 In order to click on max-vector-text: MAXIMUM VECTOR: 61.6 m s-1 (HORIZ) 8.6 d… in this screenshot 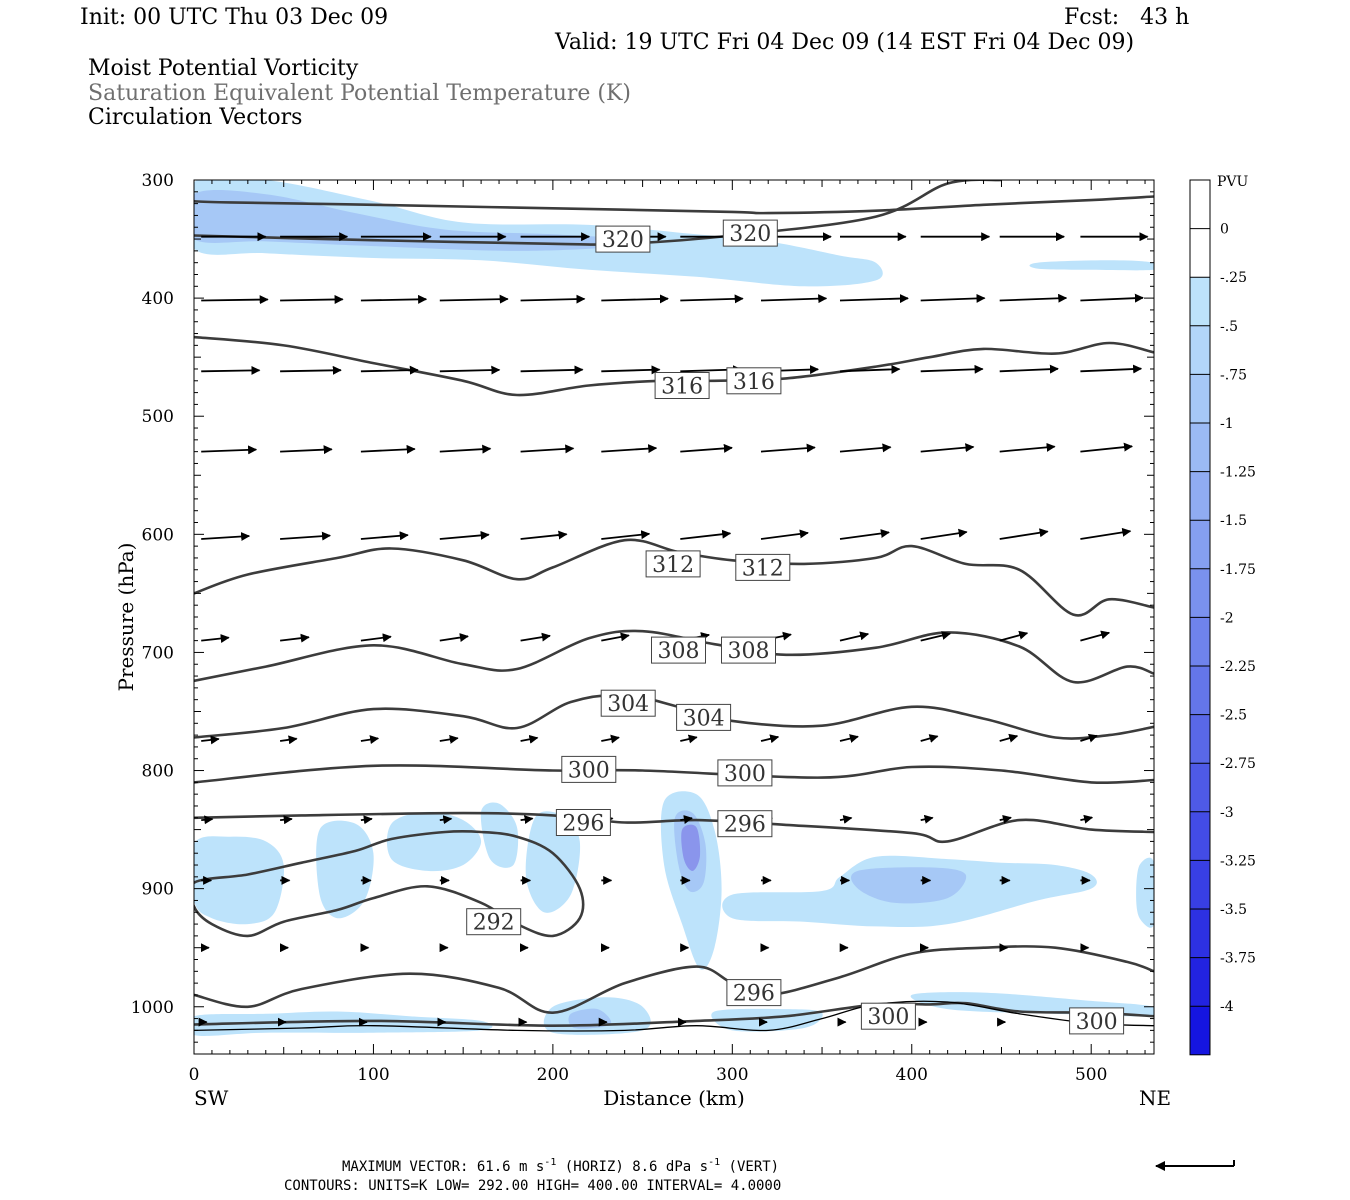, I will do `click(560, 1166)`.